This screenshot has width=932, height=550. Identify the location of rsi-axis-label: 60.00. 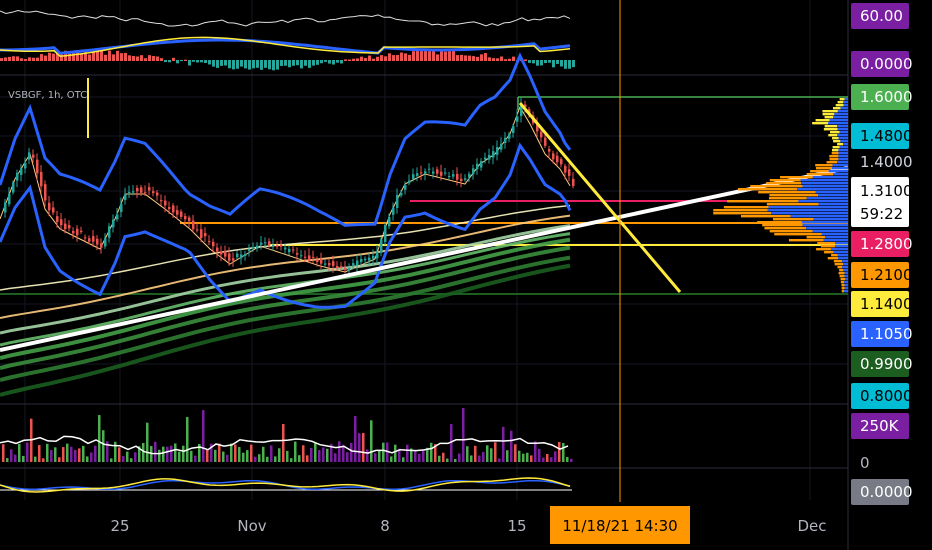
(881, 16).